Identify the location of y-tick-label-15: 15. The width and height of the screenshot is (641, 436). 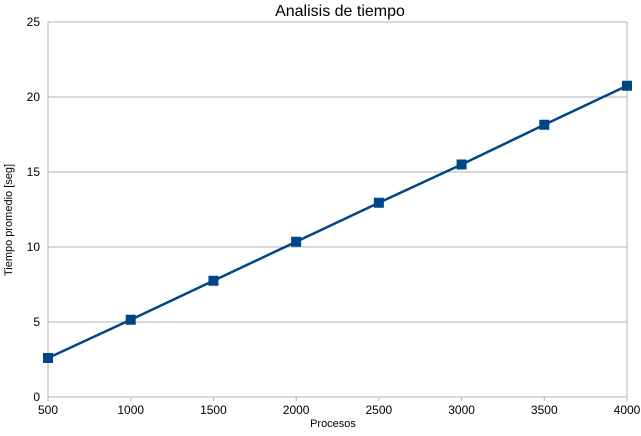
(34, 172).